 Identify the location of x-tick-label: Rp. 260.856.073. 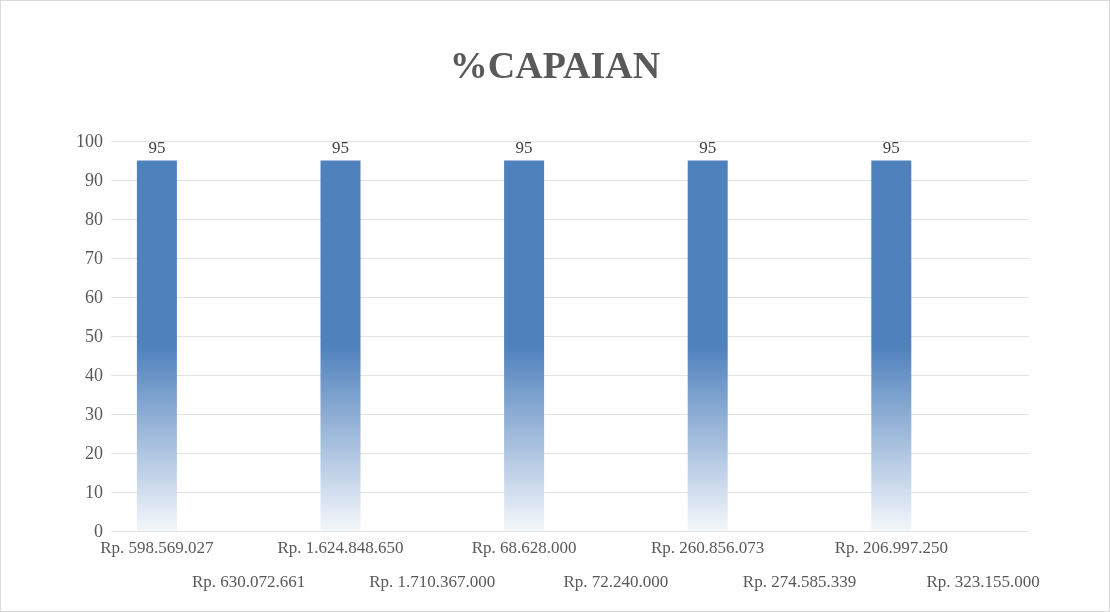
(708, 547).